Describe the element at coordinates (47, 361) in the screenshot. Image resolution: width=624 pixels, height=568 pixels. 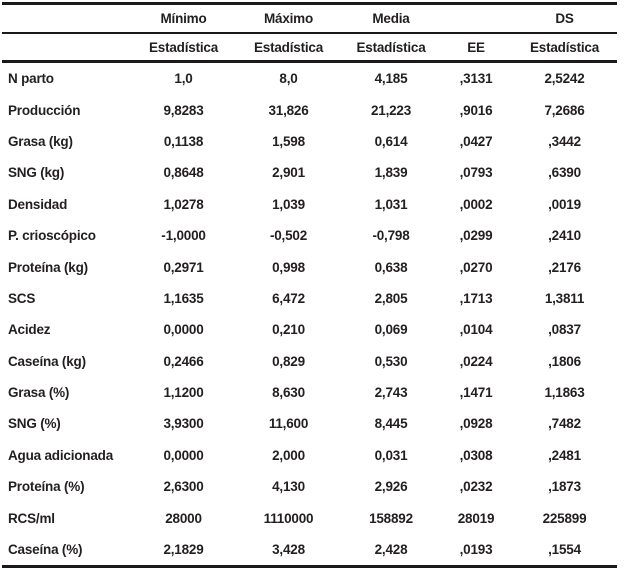
I see `row-label: Caseína (kg)` at that location.